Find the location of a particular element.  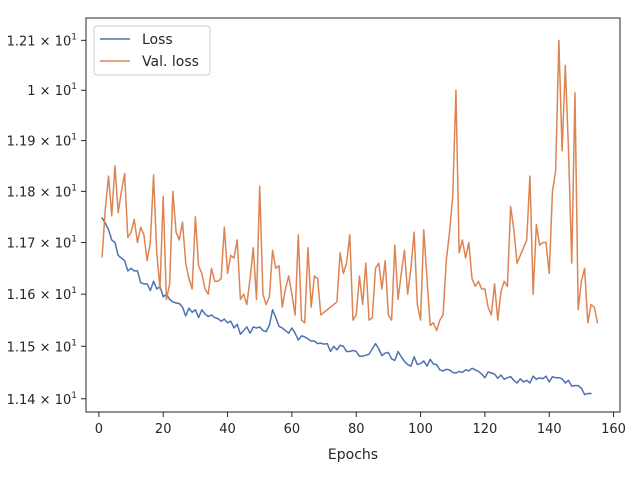

y-tick-label: 1 × 10¹ is located at coordinates (52, 90).